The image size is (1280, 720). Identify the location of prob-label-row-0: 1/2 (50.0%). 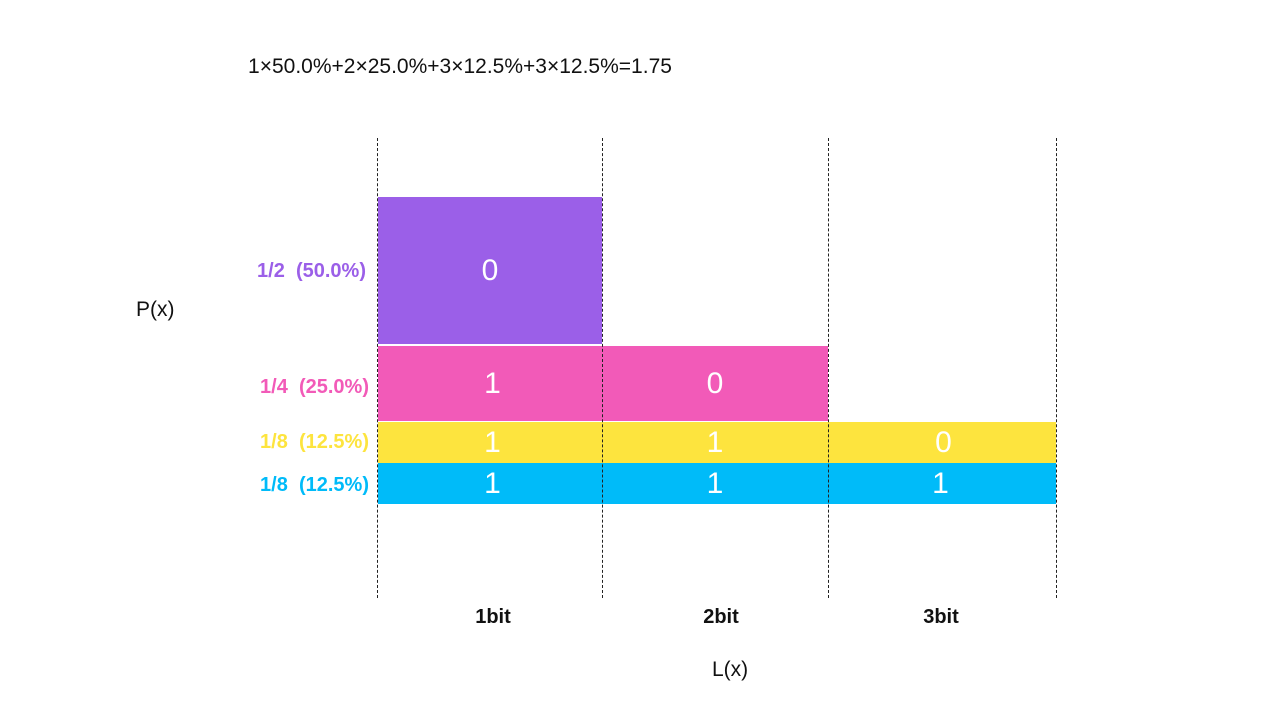
(311, 271).